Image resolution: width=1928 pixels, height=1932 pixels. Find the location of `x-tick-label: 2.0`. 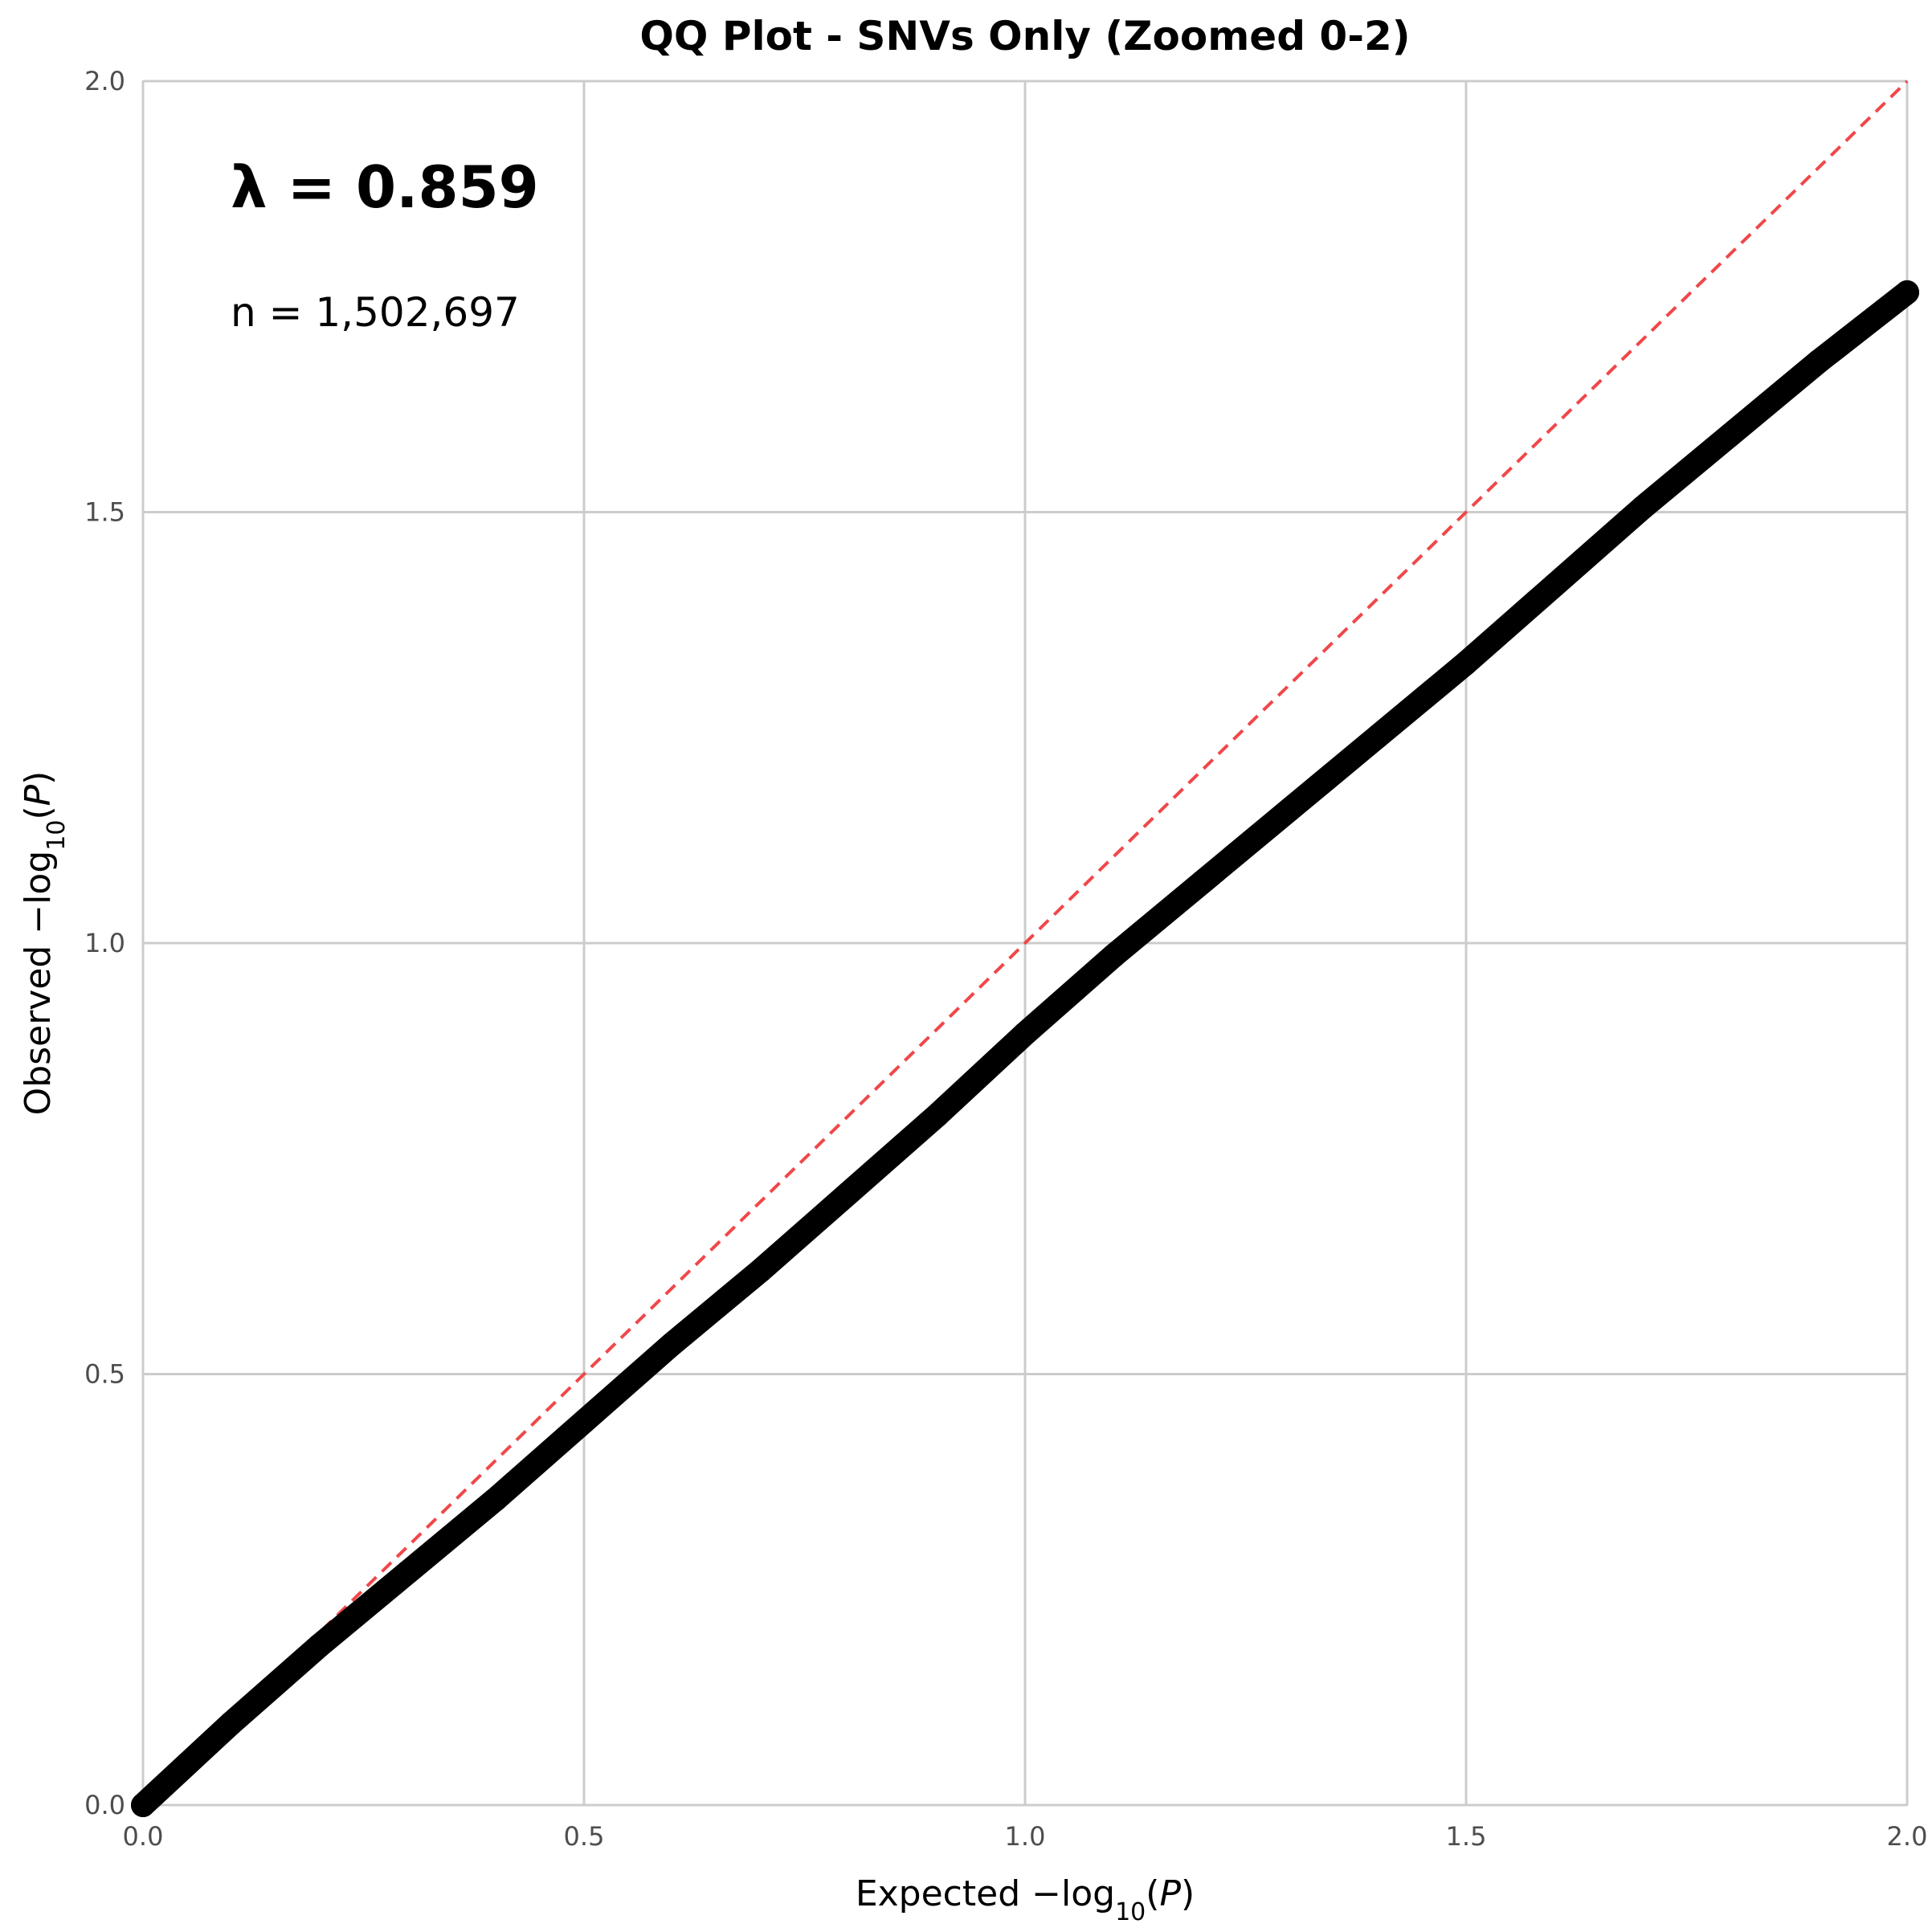

x-tick-label: 2.0 is located at coordinates (1908, 1836).